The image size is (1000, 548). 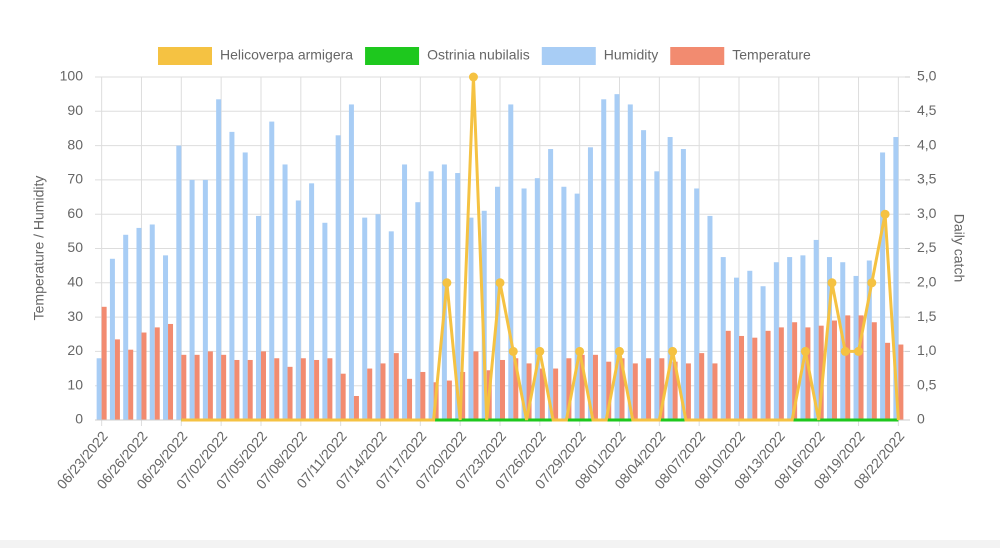 I want to click on y-tick-label: 30, so click(x=75, y=316).